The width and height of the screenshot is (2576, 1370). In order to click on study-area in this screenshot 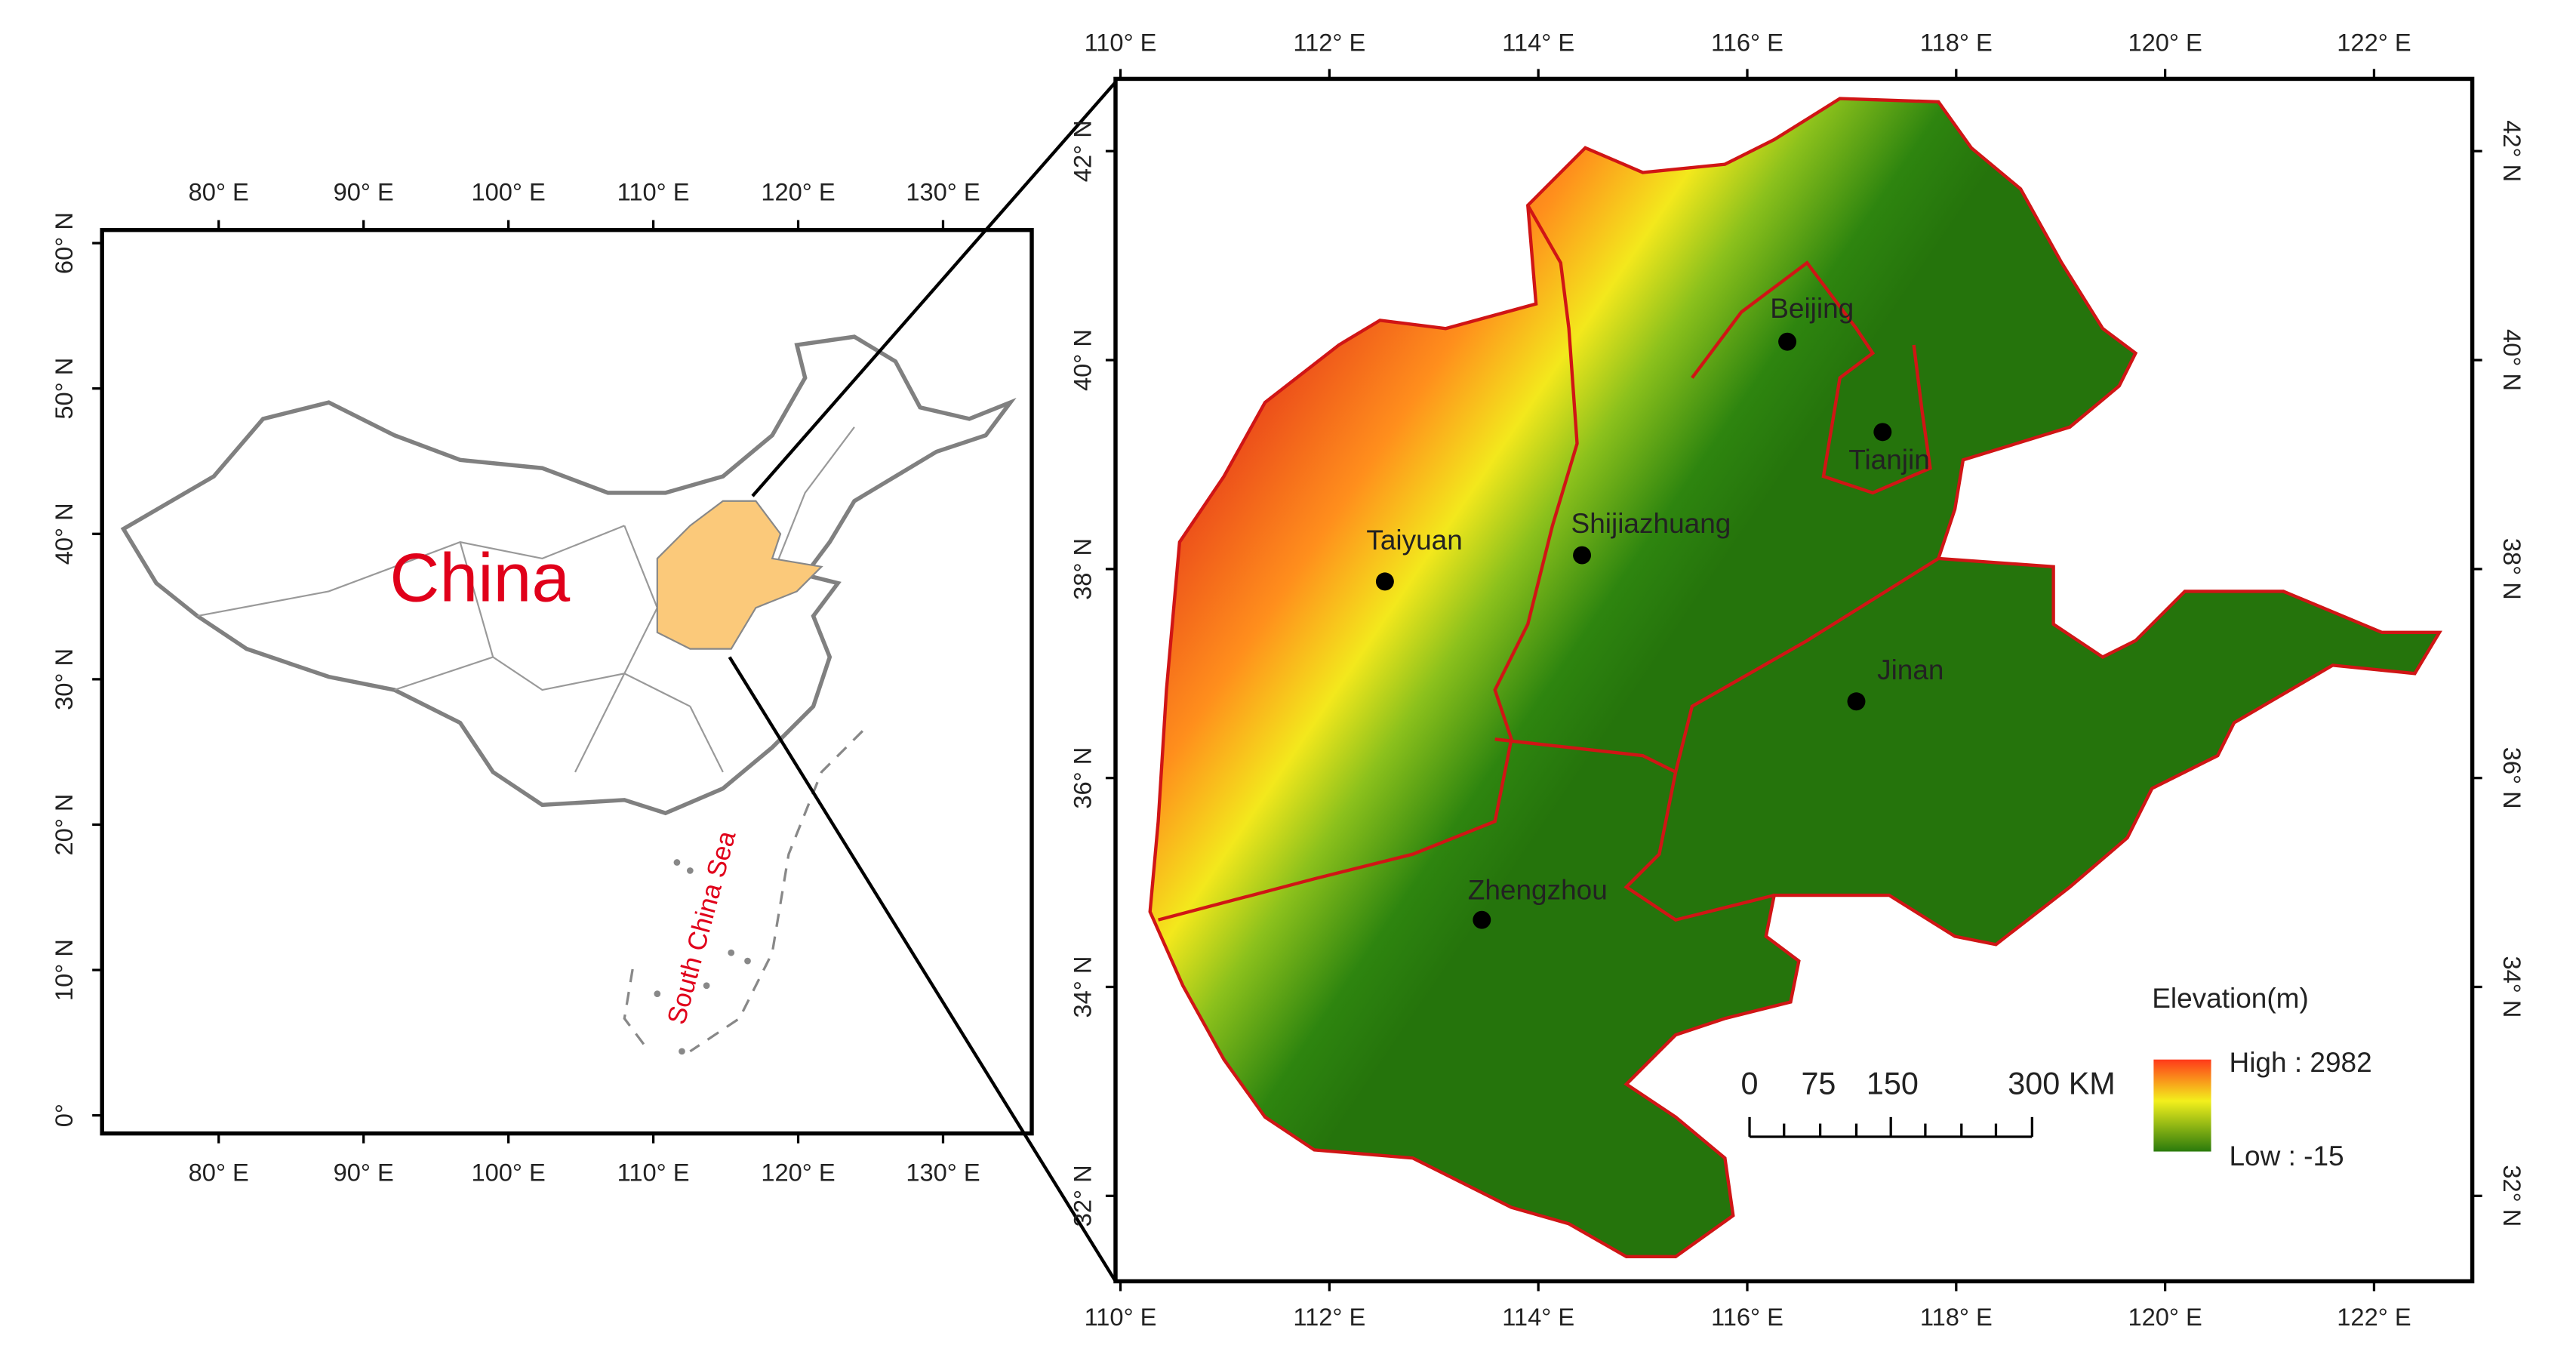, I will do `click(739, 575)`.